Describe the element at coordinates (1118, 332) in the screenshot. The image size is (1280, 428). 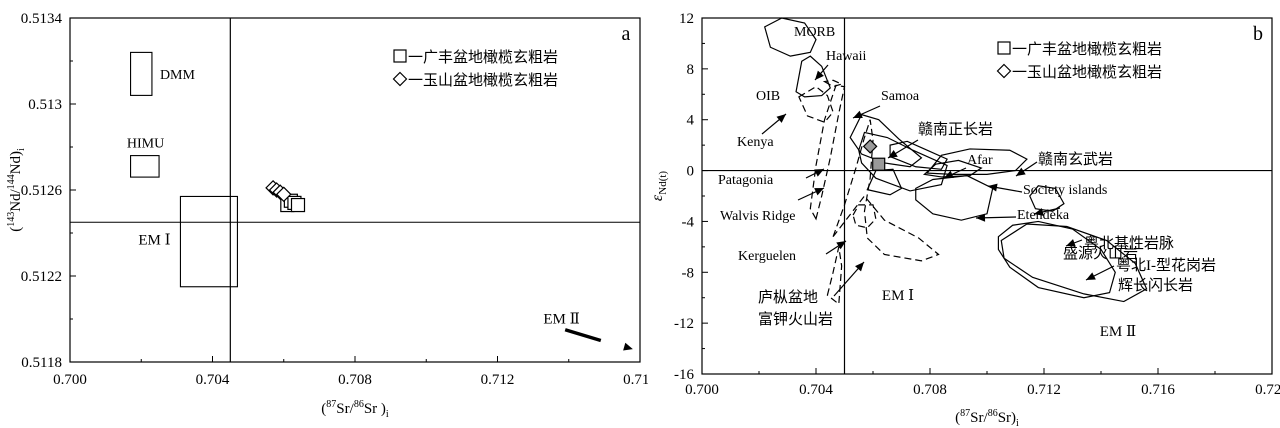
I see `field-label-em2: EM Ⅱ` at that location.